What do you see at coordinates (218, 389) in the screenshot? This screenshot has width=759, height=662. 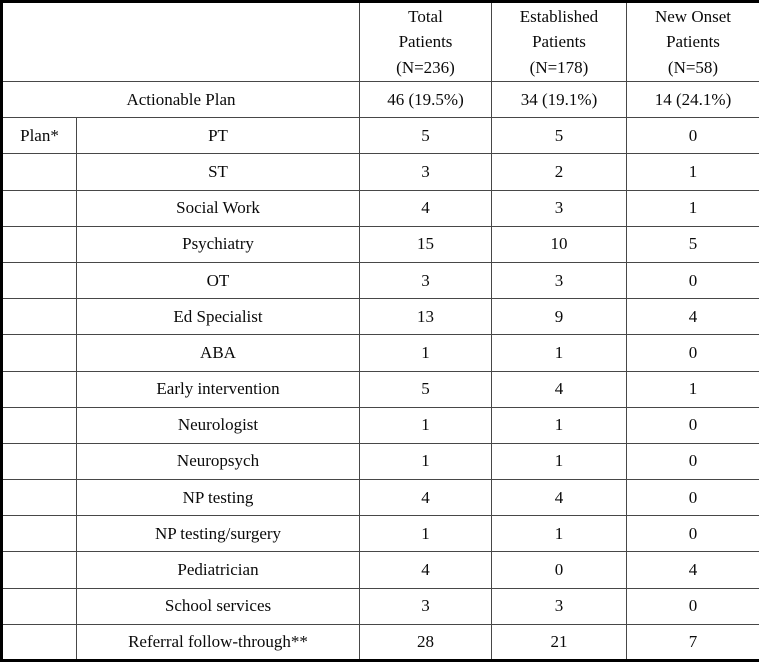 I see `row-label: Early intervention` at bounding box center [218, 389].